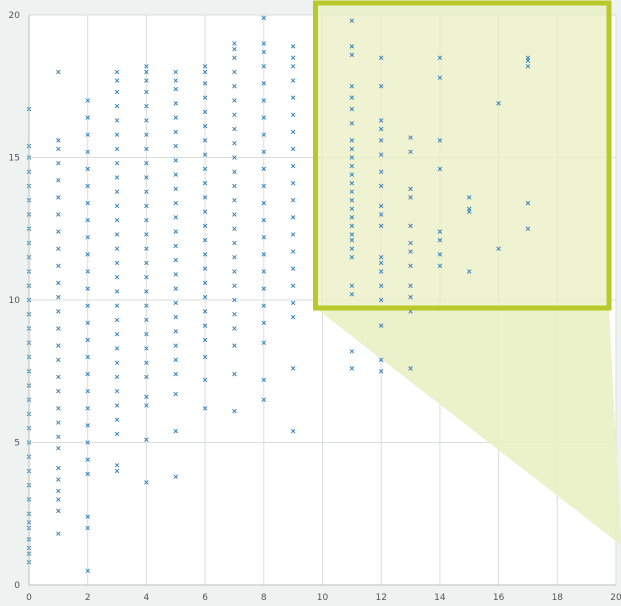  I want to click on x-axis-tick-labels: 0 2 4 6 8 10 12 14 16 18 20, so click(323, 598).